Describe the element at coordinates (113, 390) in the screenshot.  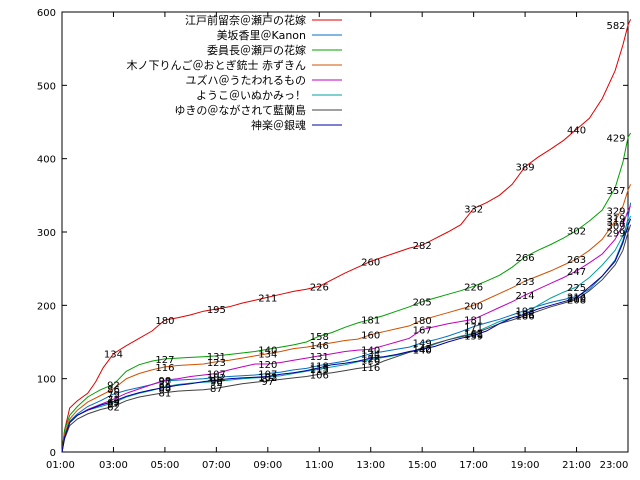
I see `data-label-s3: 86` at that location.